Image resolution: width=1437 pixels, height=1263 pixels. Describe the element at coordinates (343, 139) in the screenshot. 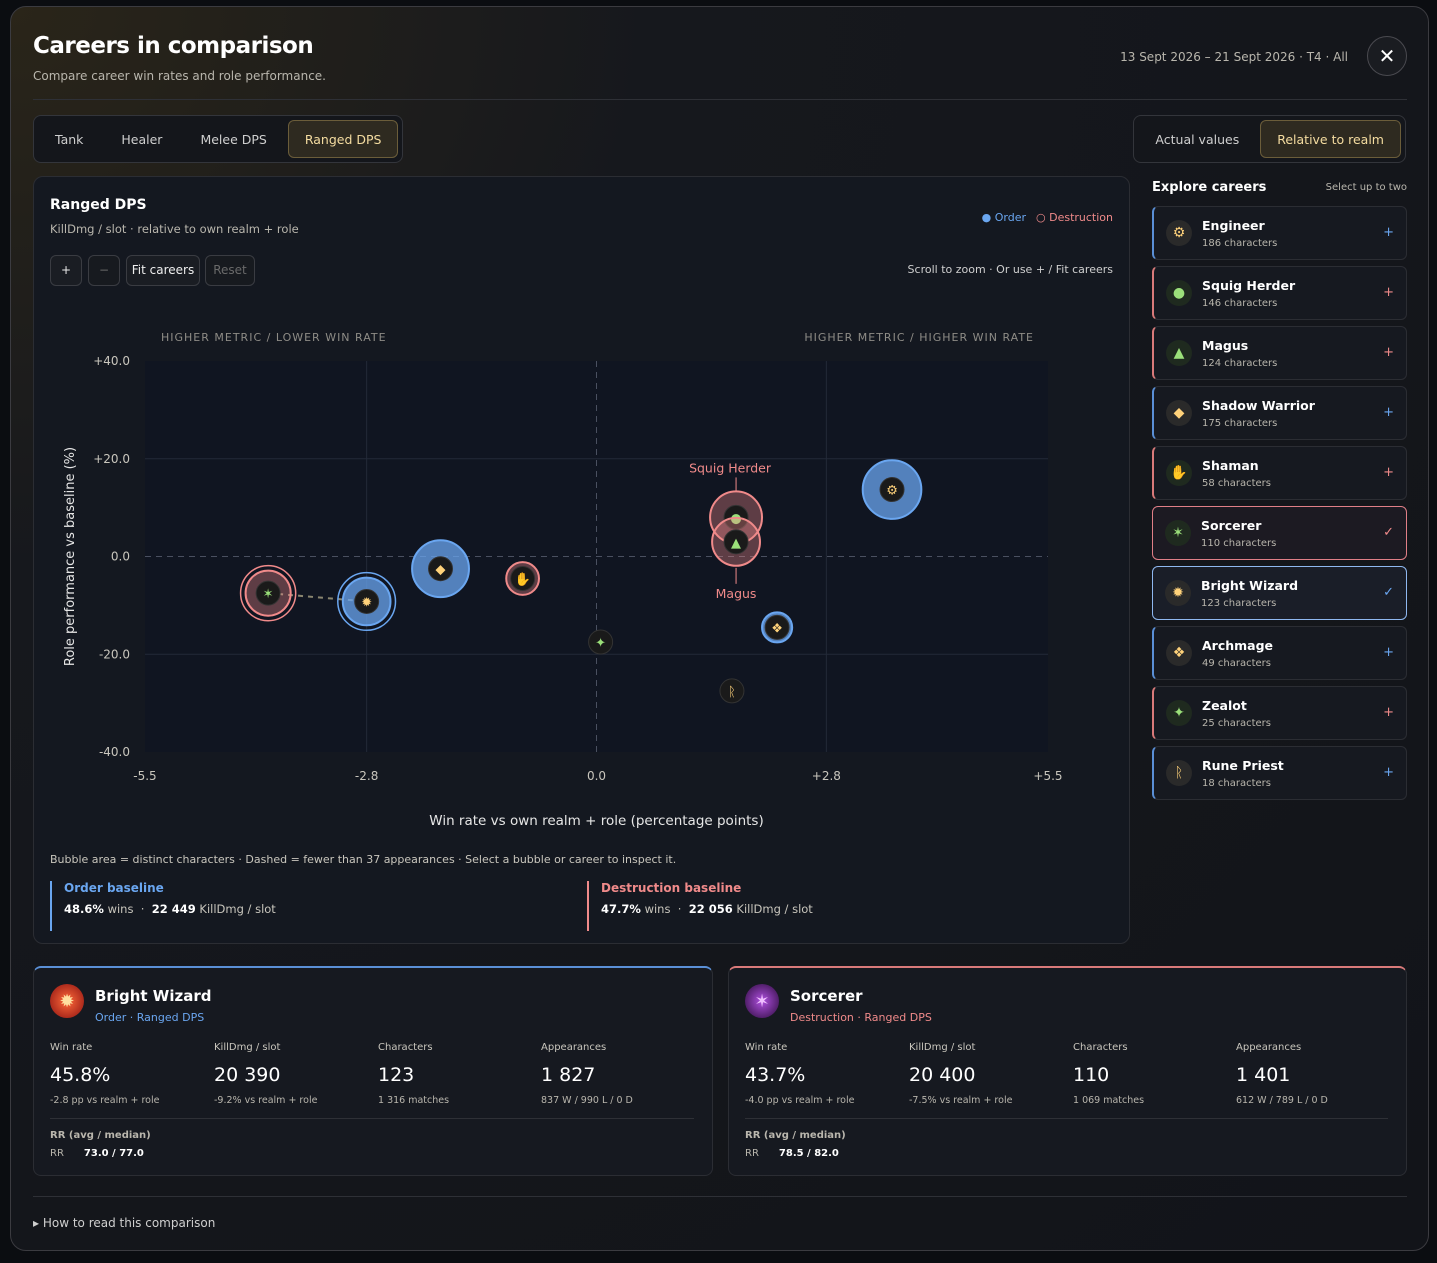

I see `tab-ranged-dps: Ranged DPS` at that location.